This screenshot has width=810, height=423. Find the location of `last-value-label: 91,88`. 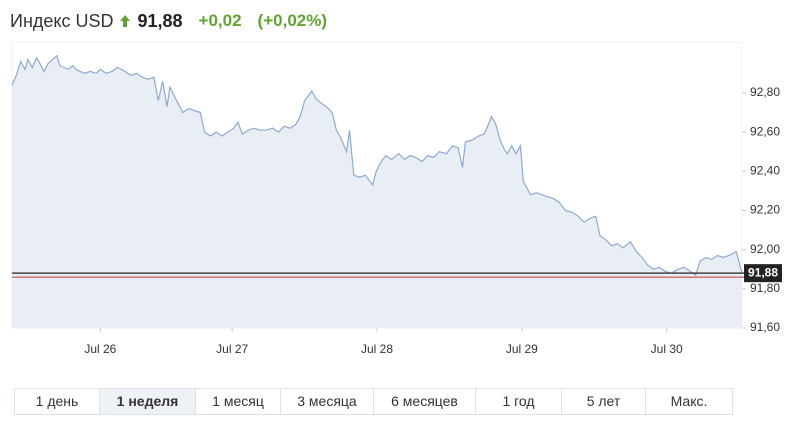

last-value-label: 91,88 is located at coordinates (763, 272).